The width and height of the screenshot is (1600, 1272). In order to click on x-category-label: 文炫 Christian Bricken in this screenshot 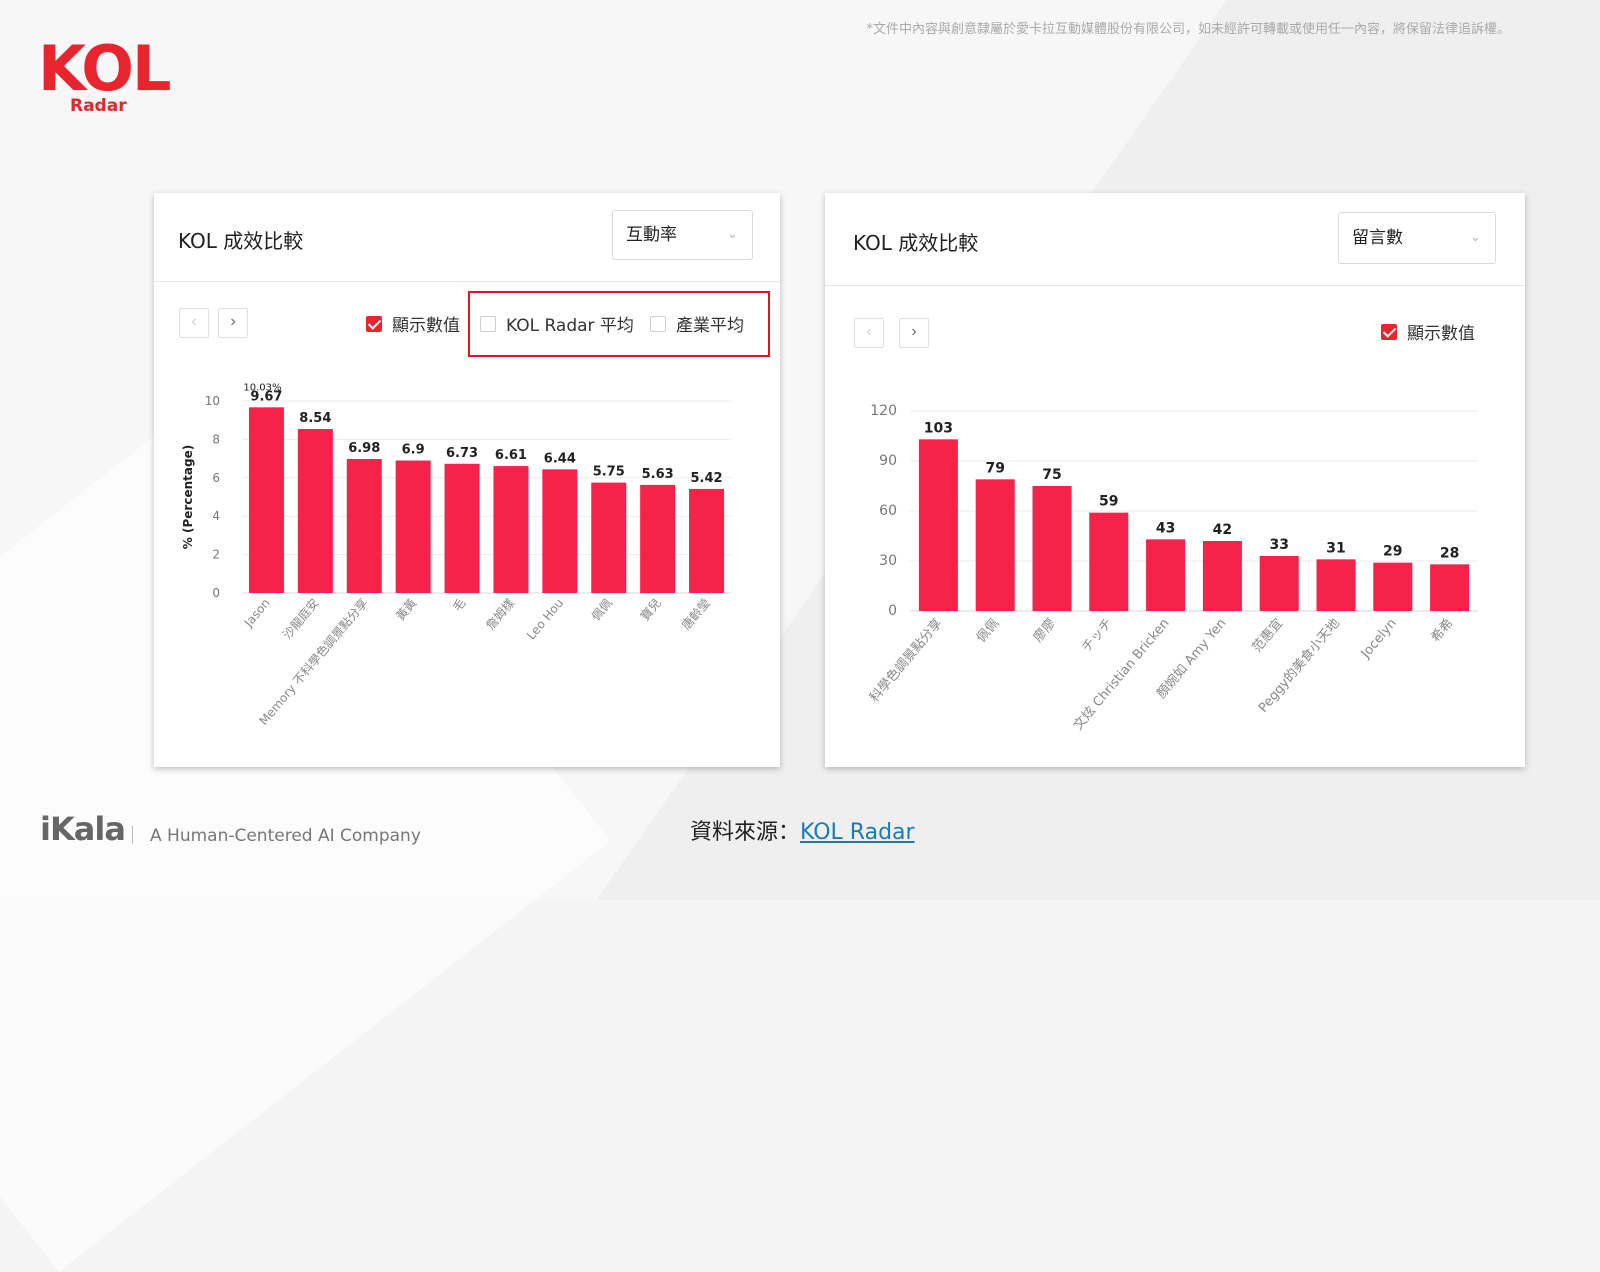, I will do `click(1121, 674)`.